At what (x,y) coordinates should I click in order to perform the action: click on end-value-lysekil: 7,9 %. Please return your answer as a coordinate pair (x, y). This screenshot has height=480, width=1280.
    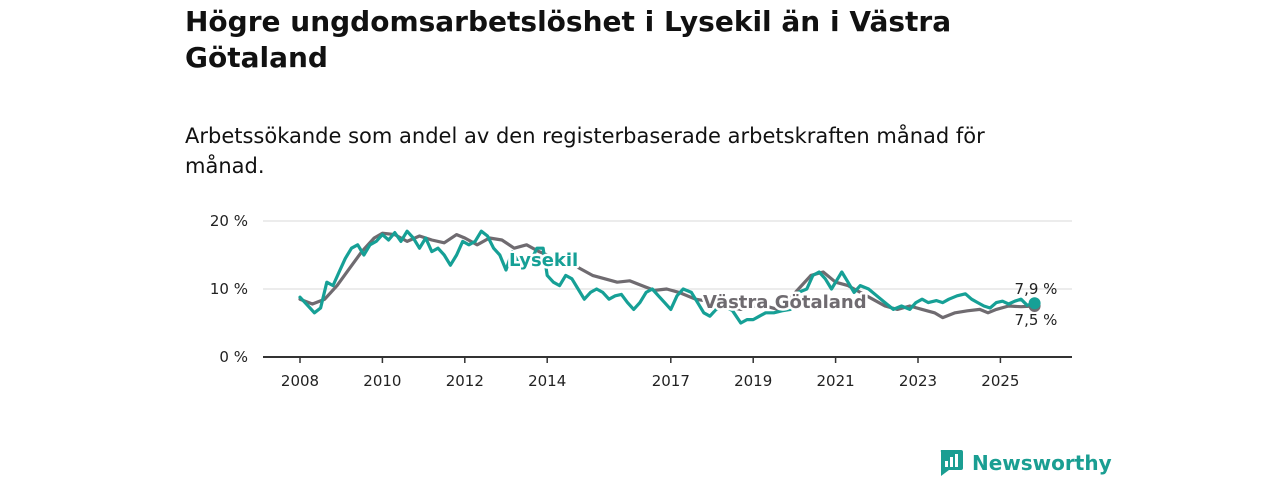
    Looking at the image, I should click on (1036, 289).